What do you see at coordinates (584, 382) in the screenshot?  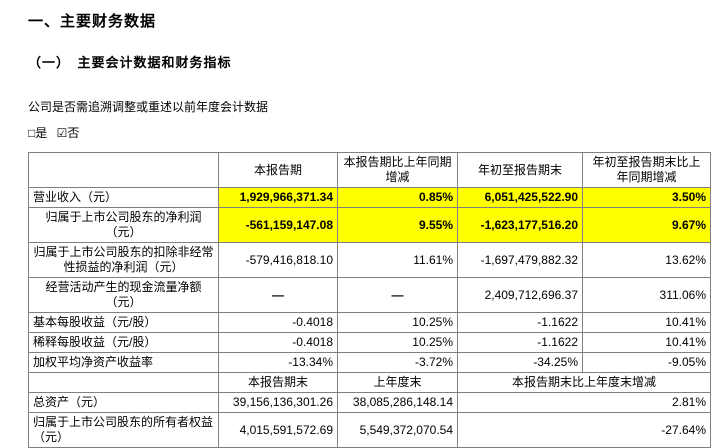 I see `sub-header-period-end-change: 本报告期末比上年度末增减` at bounding box center [584, 382].